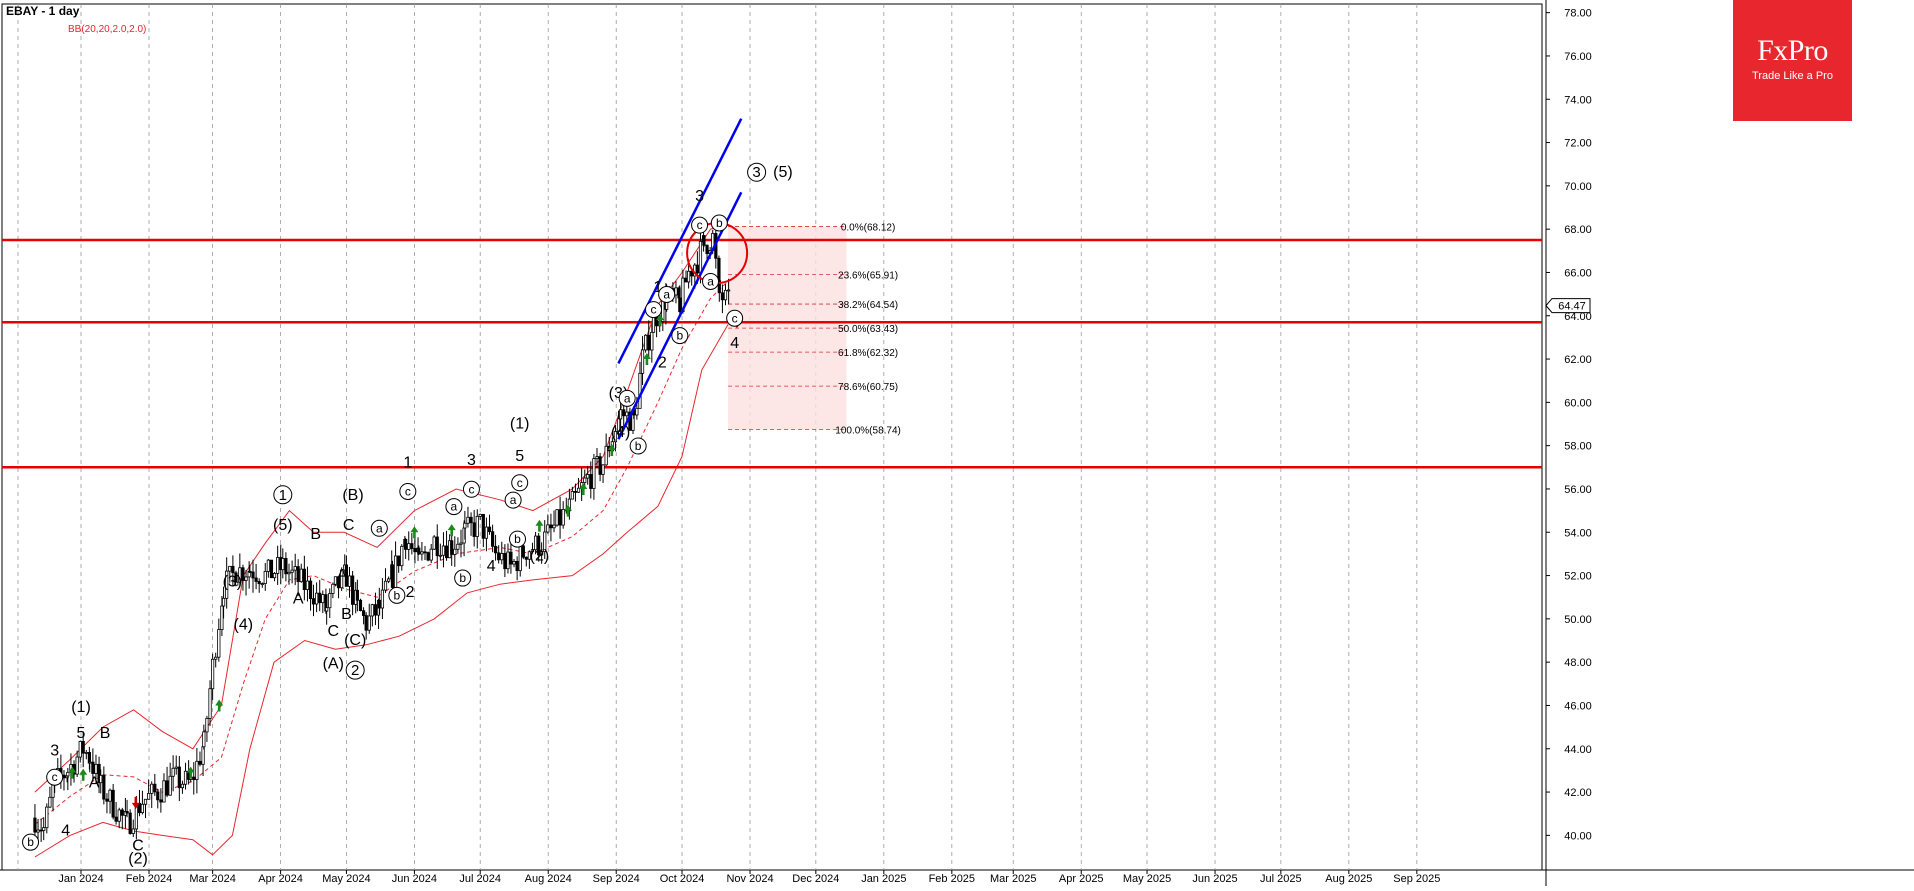 The height and width of the screenshot is (891, 1914). Describe the element at coordinates (1578, 57) in the screenshot. I see `y-tick-label: 76.00` at that location.